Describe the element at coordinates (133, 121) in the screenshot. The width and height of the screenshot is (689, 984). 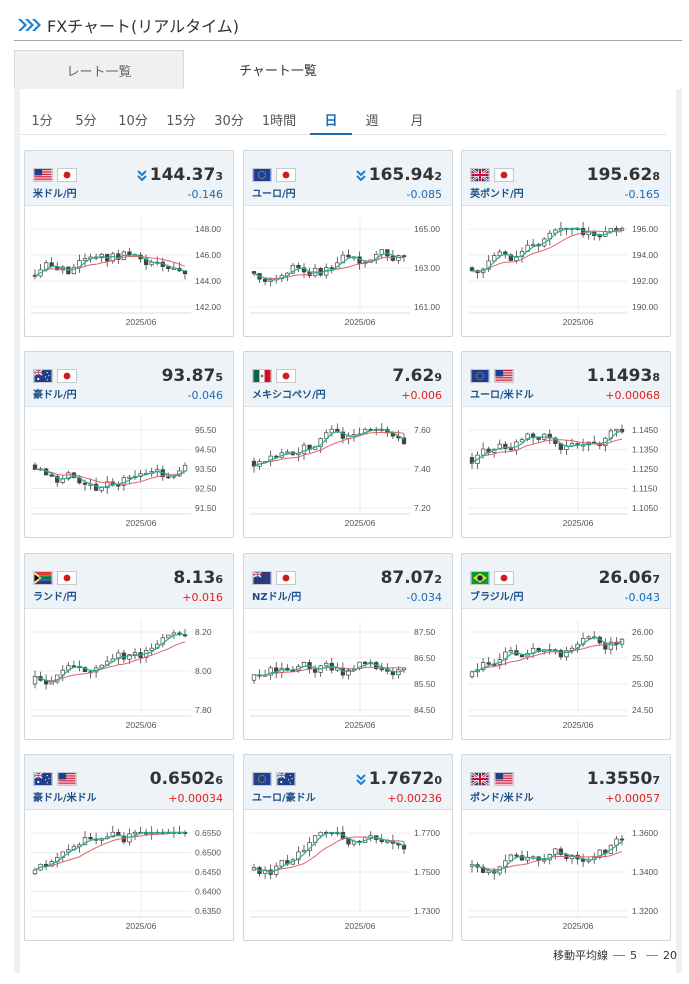
I see `period-10min: 10分` at that location.